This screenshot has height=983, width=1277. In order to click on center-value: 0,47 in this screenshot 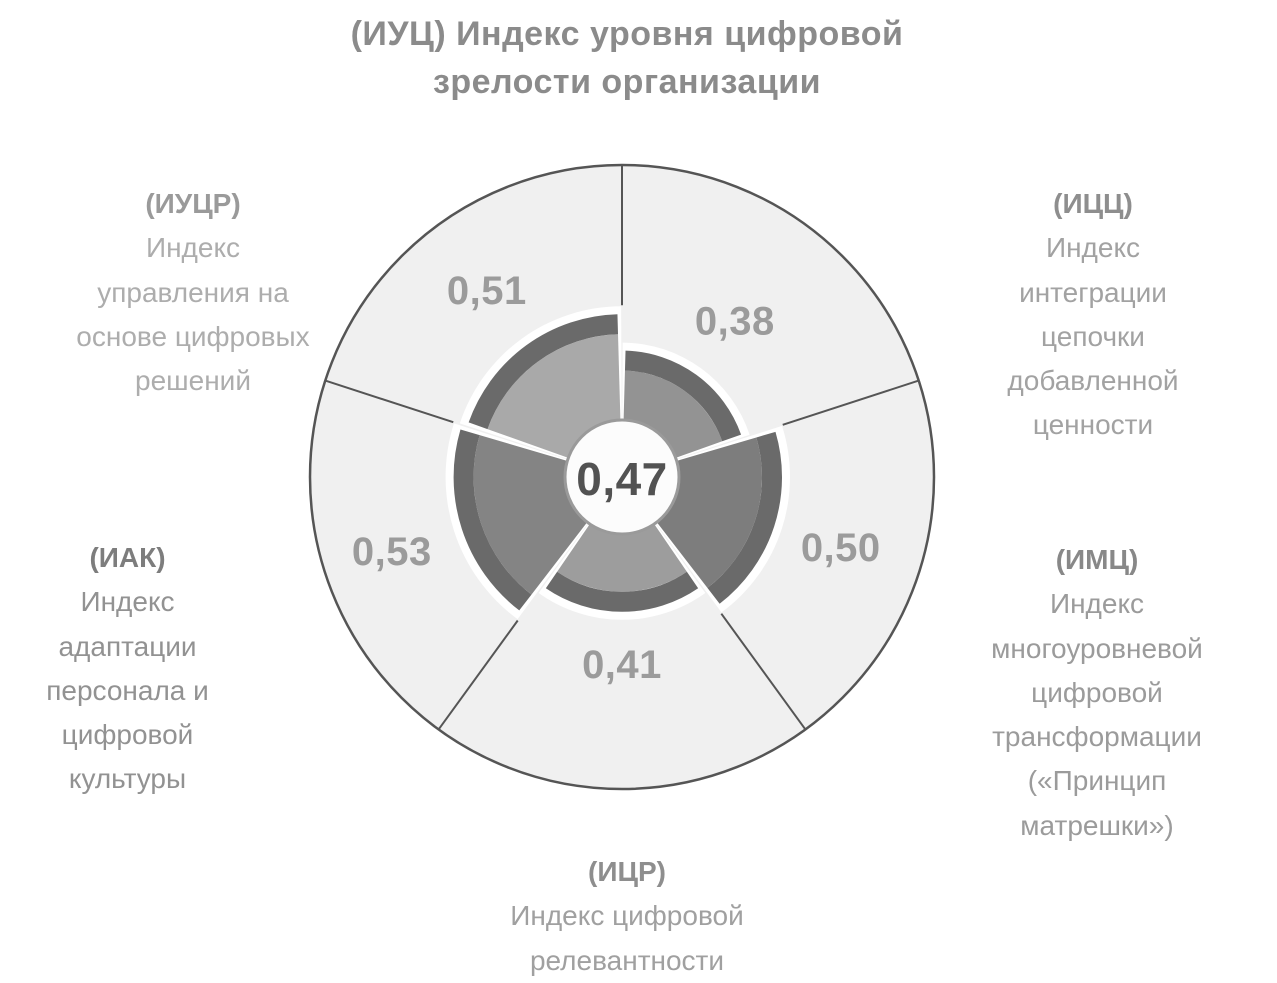, I will do `click(622, 479)`.